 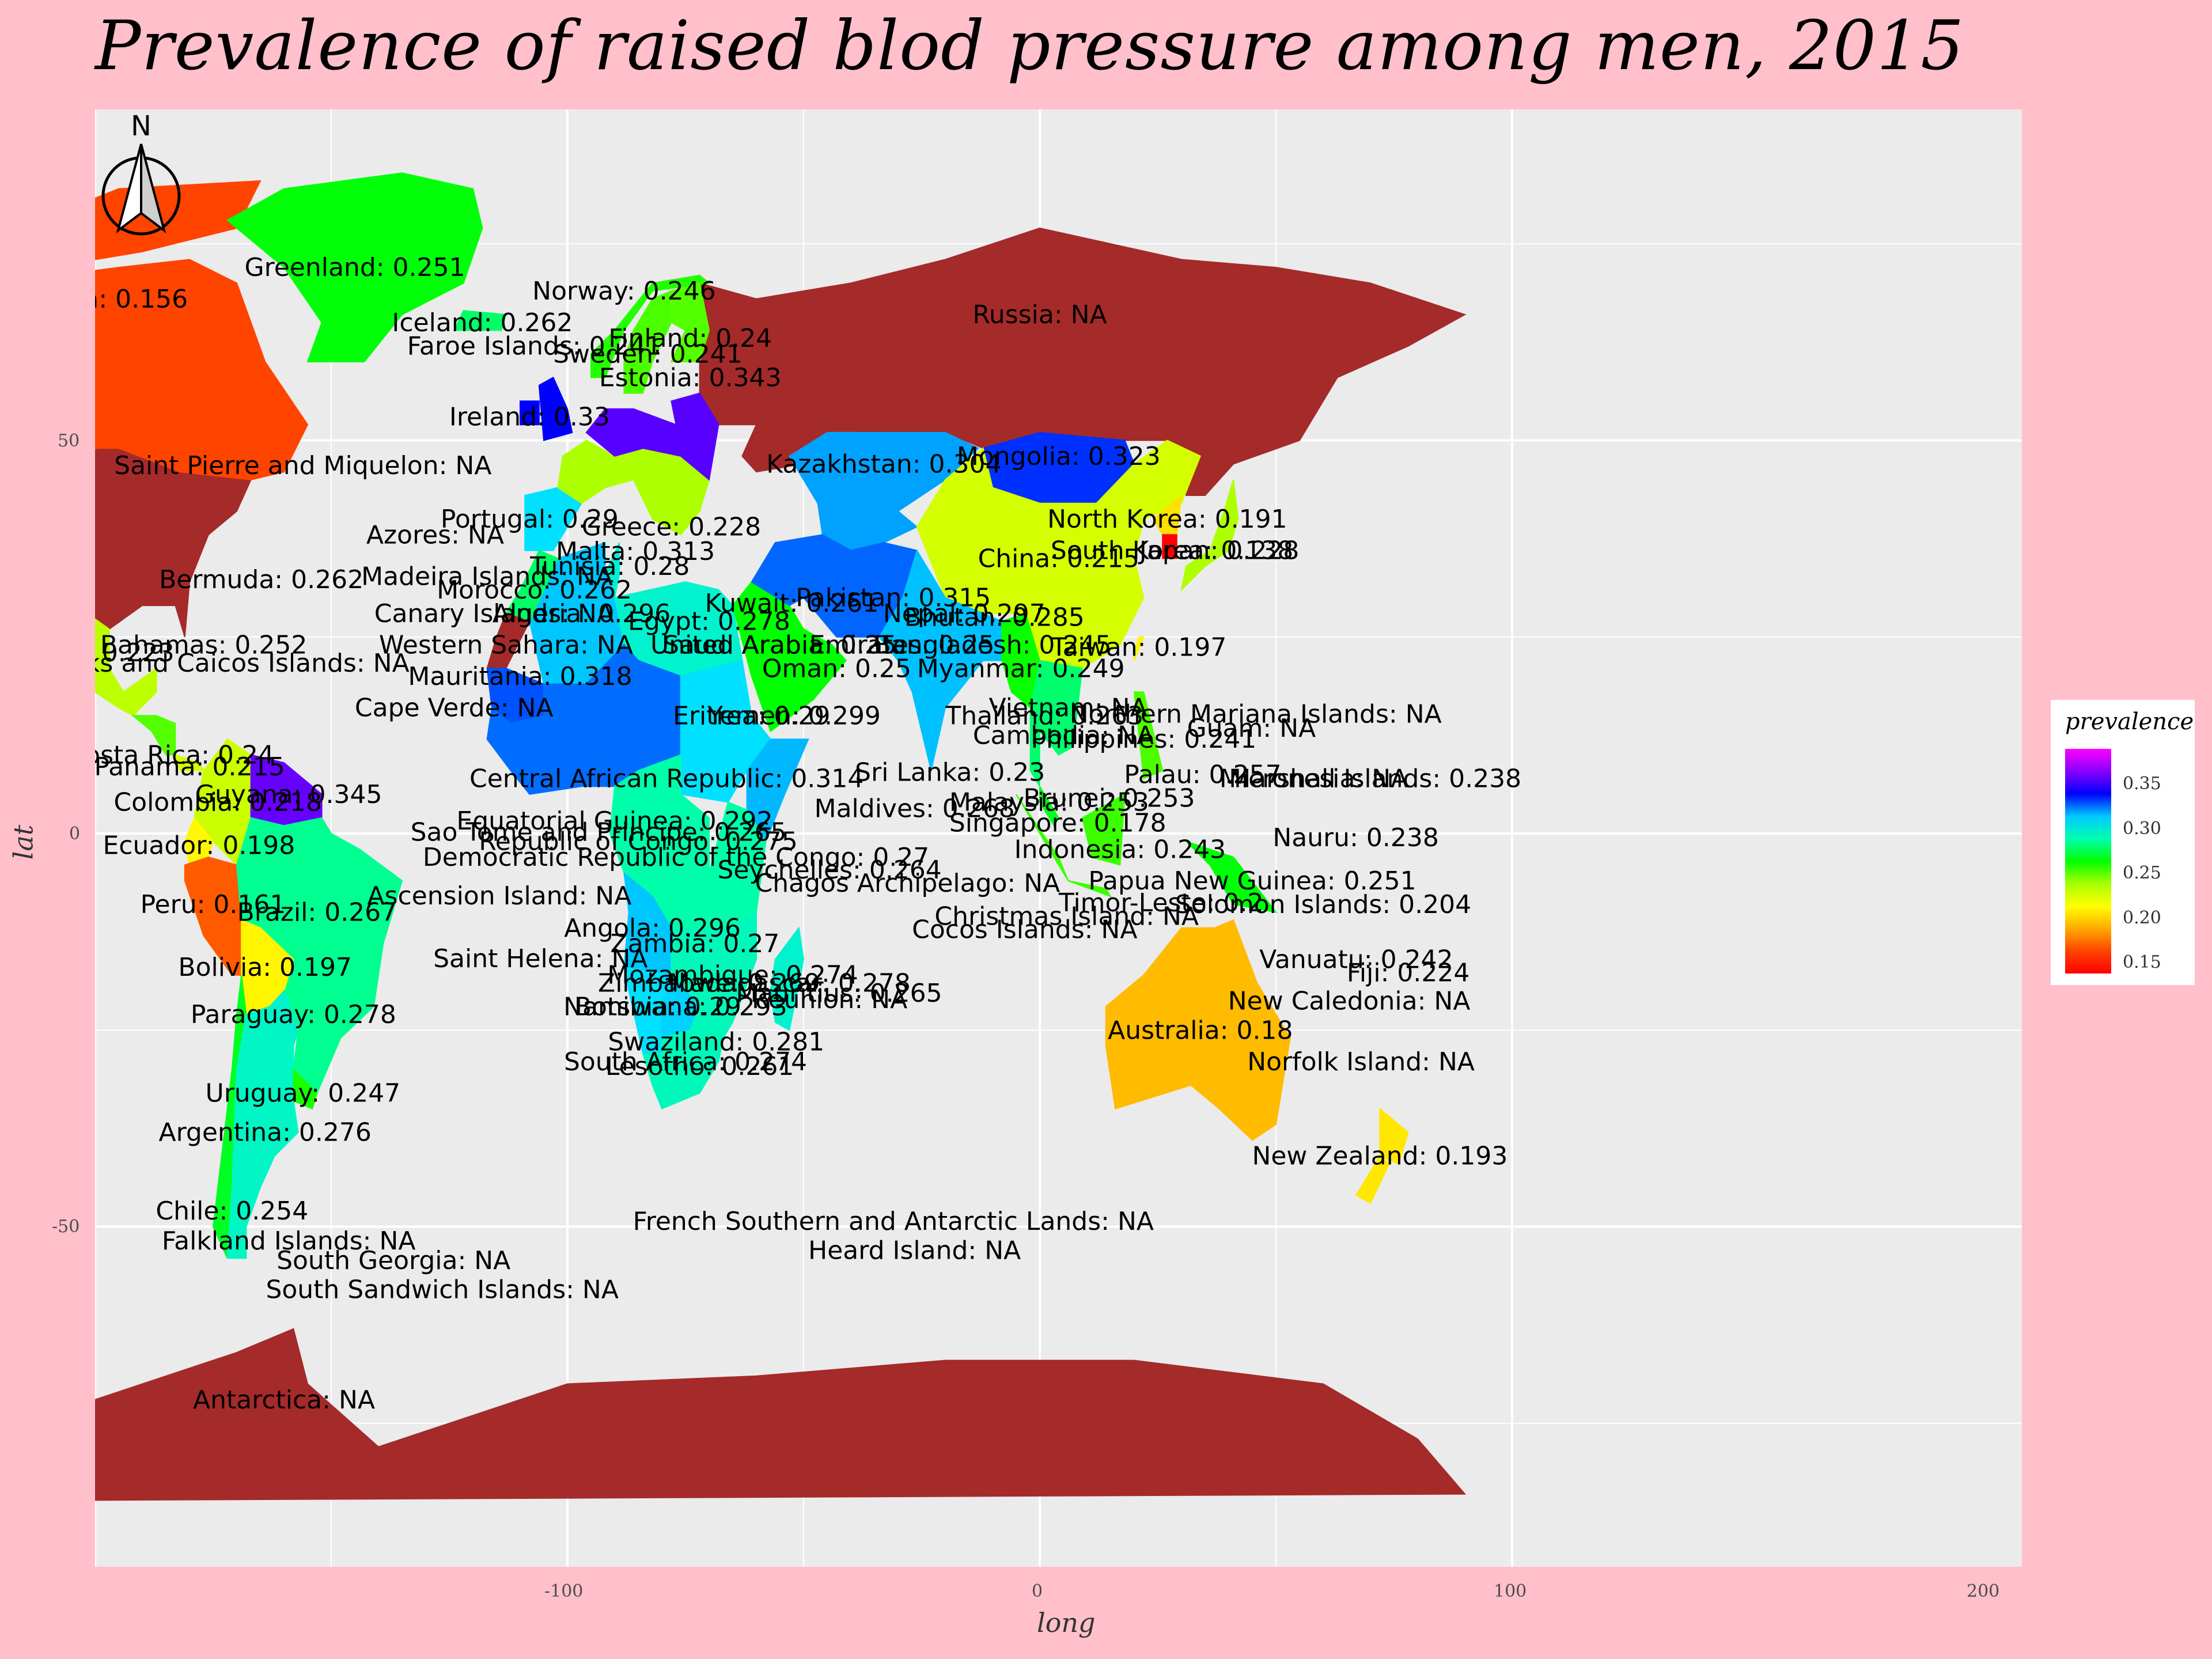 I want to click on country-label: Antarctica: NA, so click(x=284, y=1400).